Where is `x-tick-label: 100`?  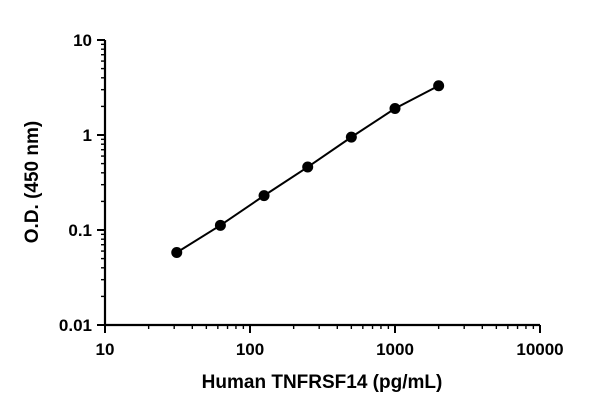
x-tick-label: 100 is located at coordinates (250, 349).